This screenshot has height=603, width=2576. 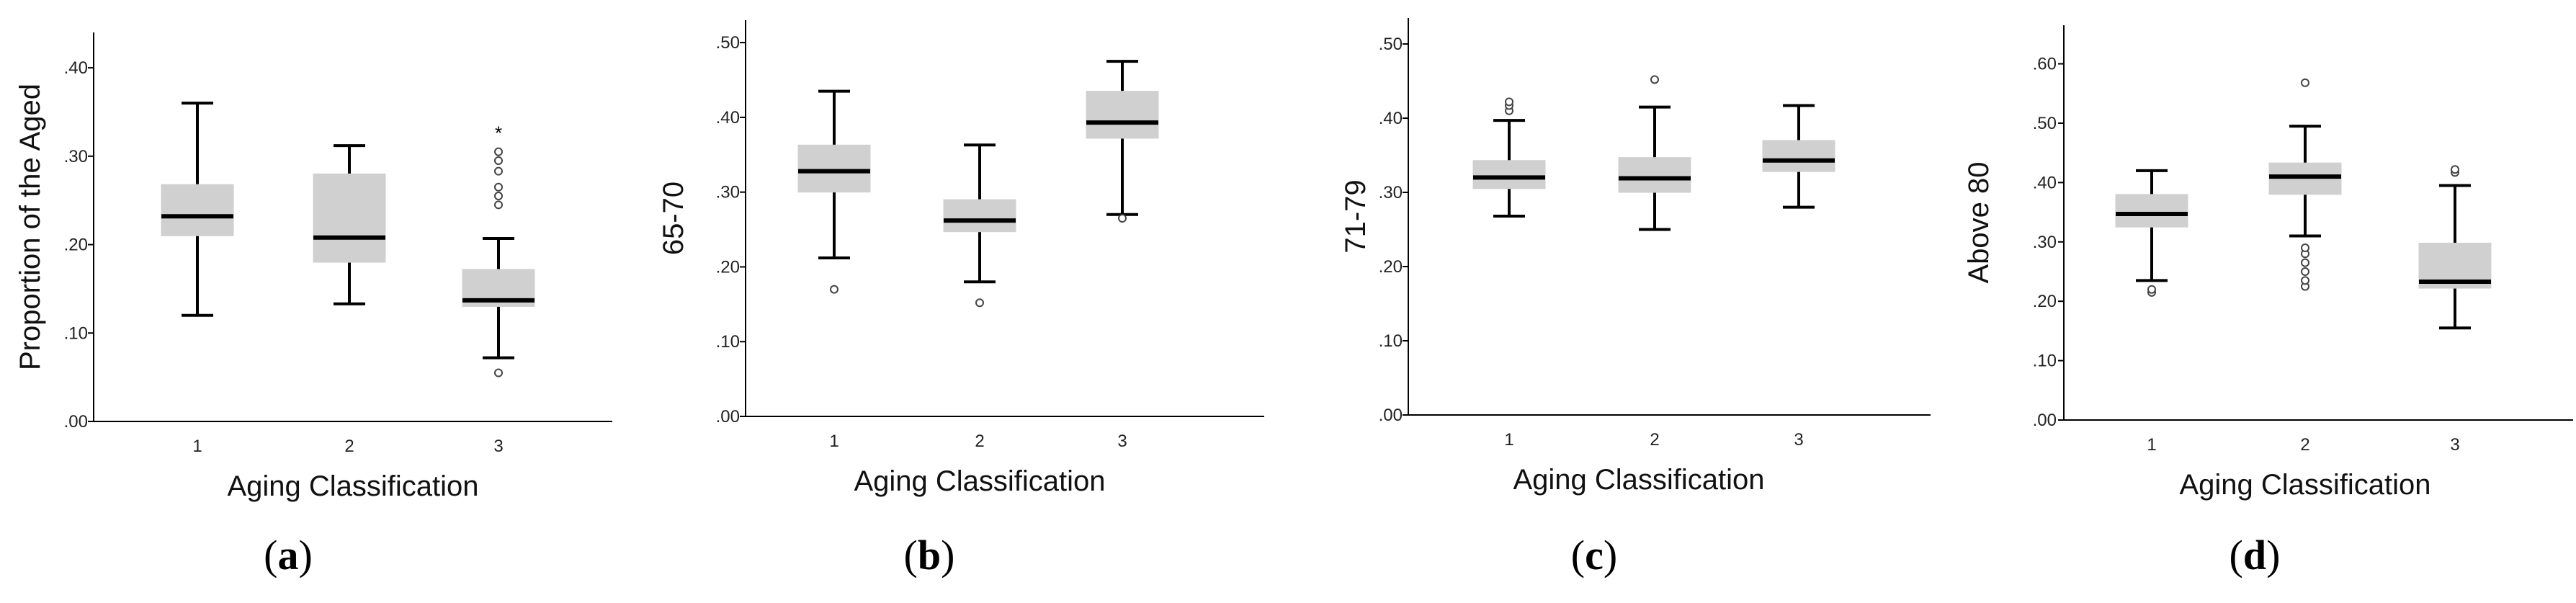 What do you see at coordinates (288, 555) in the screenshot?
I see `panel-label: (a)` at bounding box center [288, 555].